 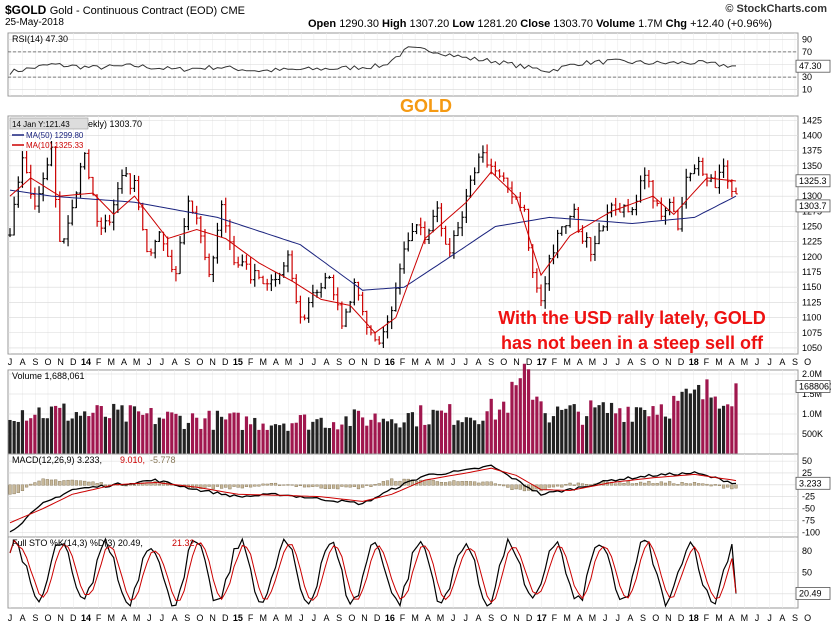 I want to click on sto-axis-month-label: D, so click(x=225, y=618).